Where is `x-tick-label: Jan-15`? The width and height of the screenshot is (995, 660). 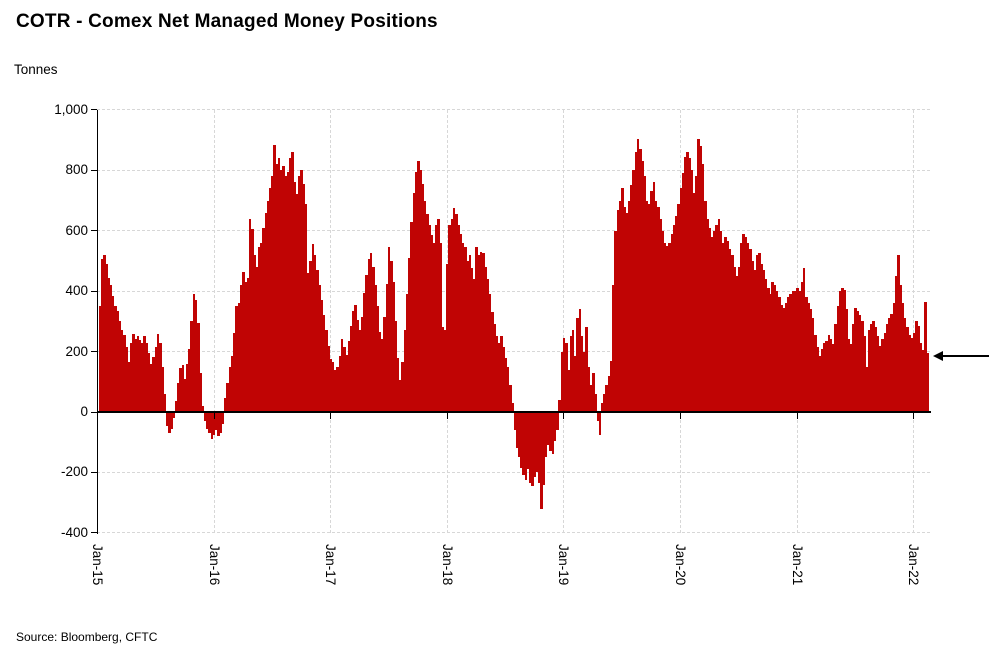
x-tick-label: Jan-15 is located at coordinates (97, 565).